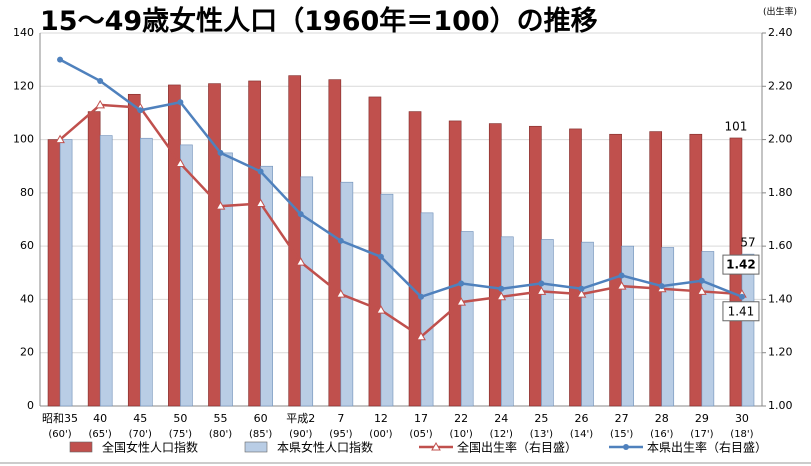  Describe the element at coordinates (735, 126) in the screenshot. I see `value-label: 101` at that location.